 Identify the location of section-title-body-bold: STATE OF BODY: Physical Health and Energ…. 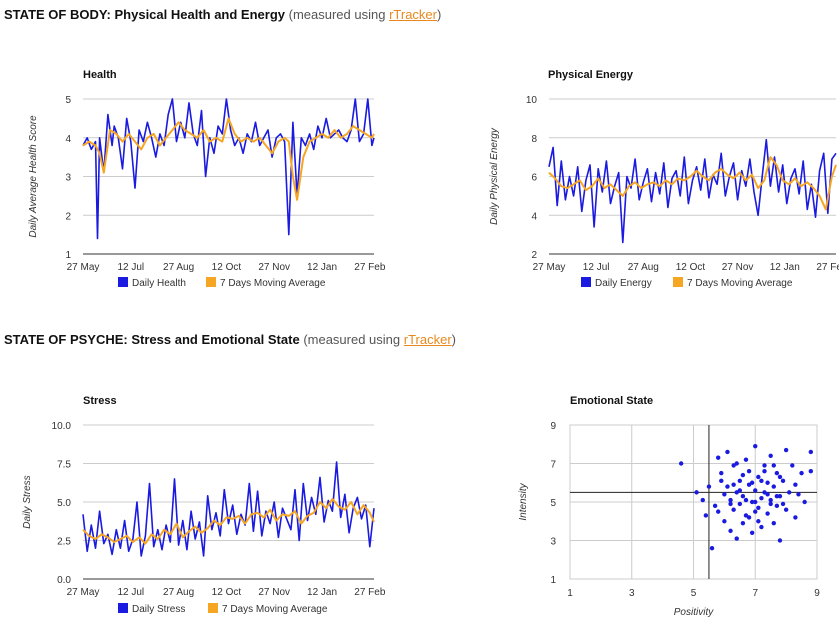
(144, 14).